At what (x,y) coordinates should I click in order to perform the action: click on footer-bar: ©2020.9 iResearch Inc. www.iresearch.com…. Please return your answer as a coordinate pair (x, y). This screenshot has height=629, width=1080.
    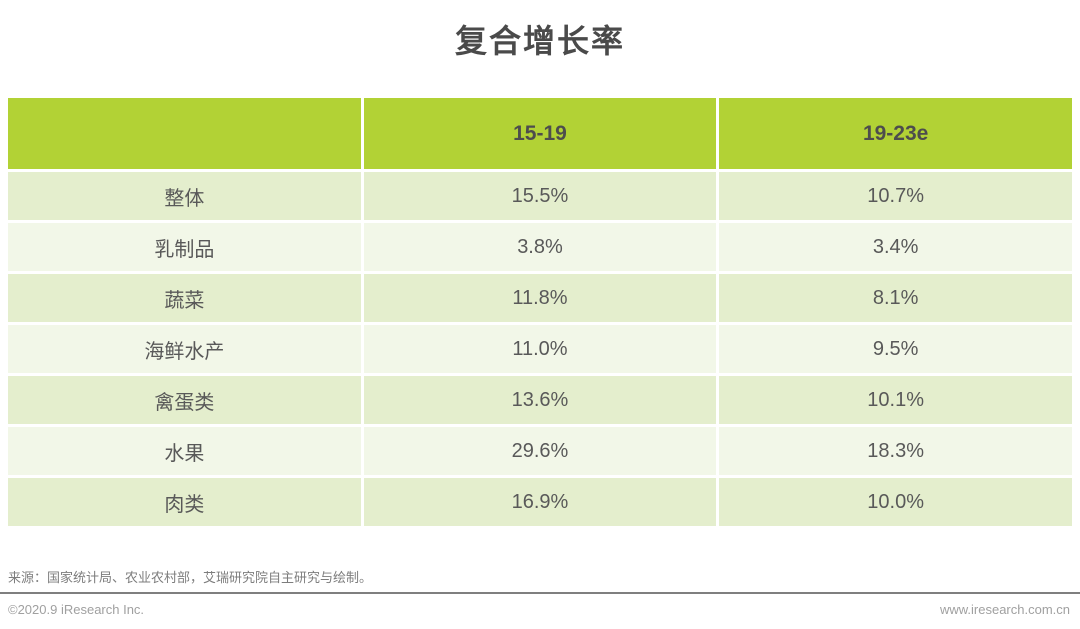
    Looking at the image, I should click on (539, 609).